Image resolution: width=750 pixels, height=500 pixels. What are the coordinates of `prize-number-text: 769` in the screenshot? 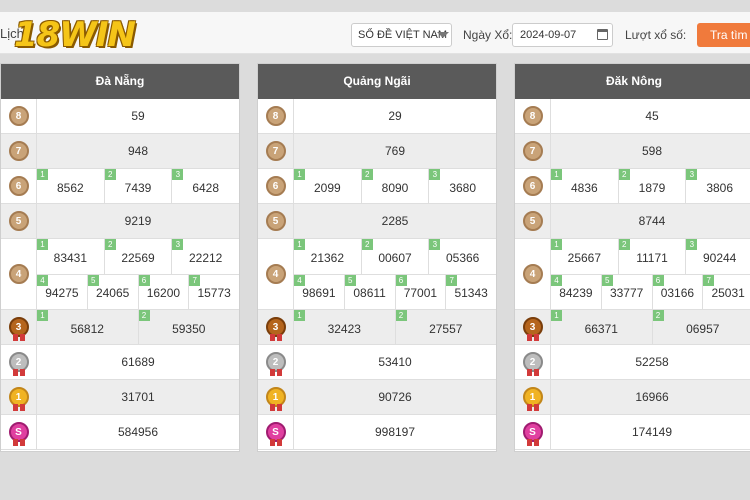 It's located at (395, 151).